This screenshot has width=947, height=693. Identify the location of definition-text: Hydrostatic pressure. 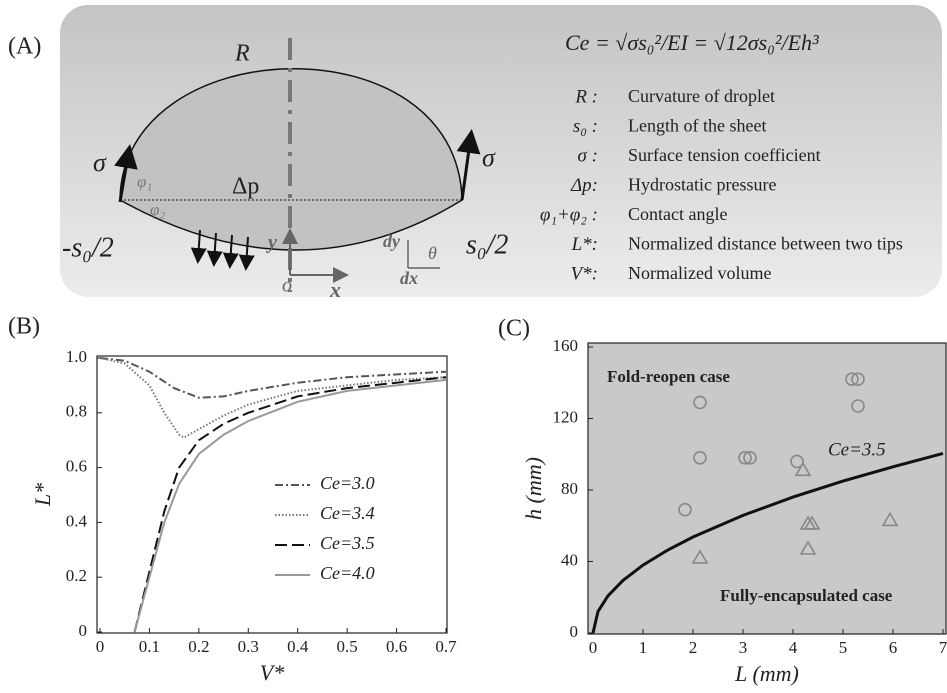
(702, 185).